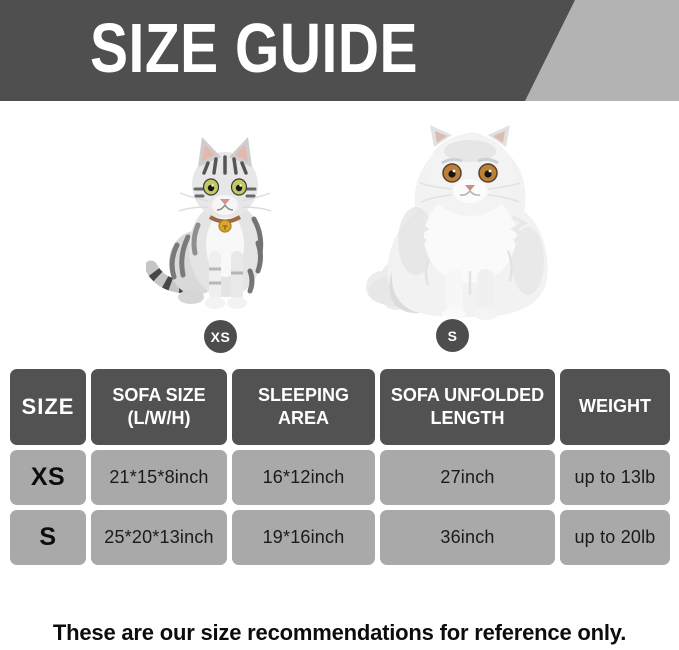 The image size is (679, 650). I want to click on table-cell-weight-xs: up to 13lb, so click(615, 477).